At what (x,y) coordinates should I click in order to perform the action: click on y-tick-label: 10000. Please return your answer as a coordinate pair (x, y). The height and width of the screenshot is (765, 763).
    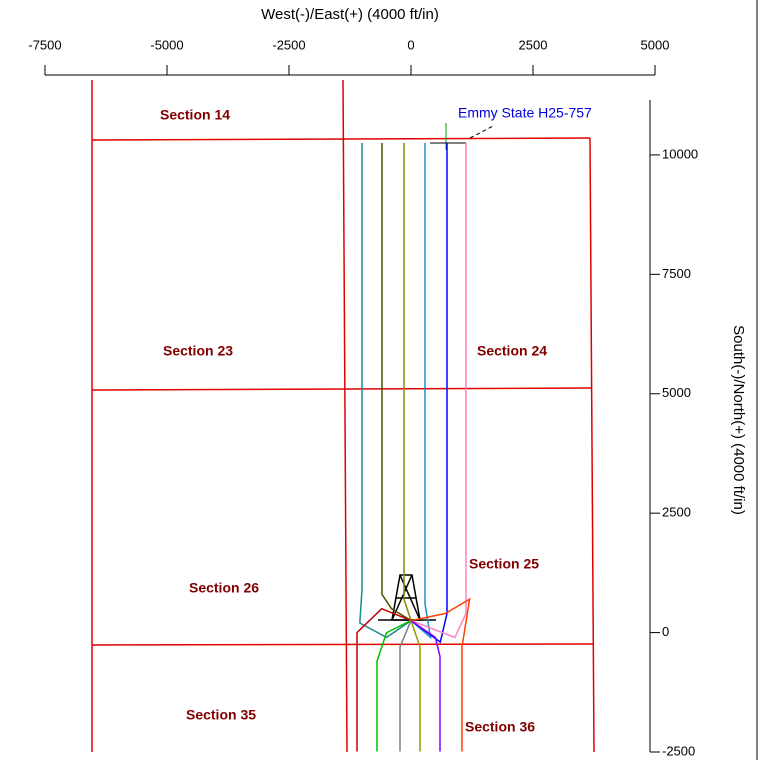
    Looking at the image, I should click on (680, 153).